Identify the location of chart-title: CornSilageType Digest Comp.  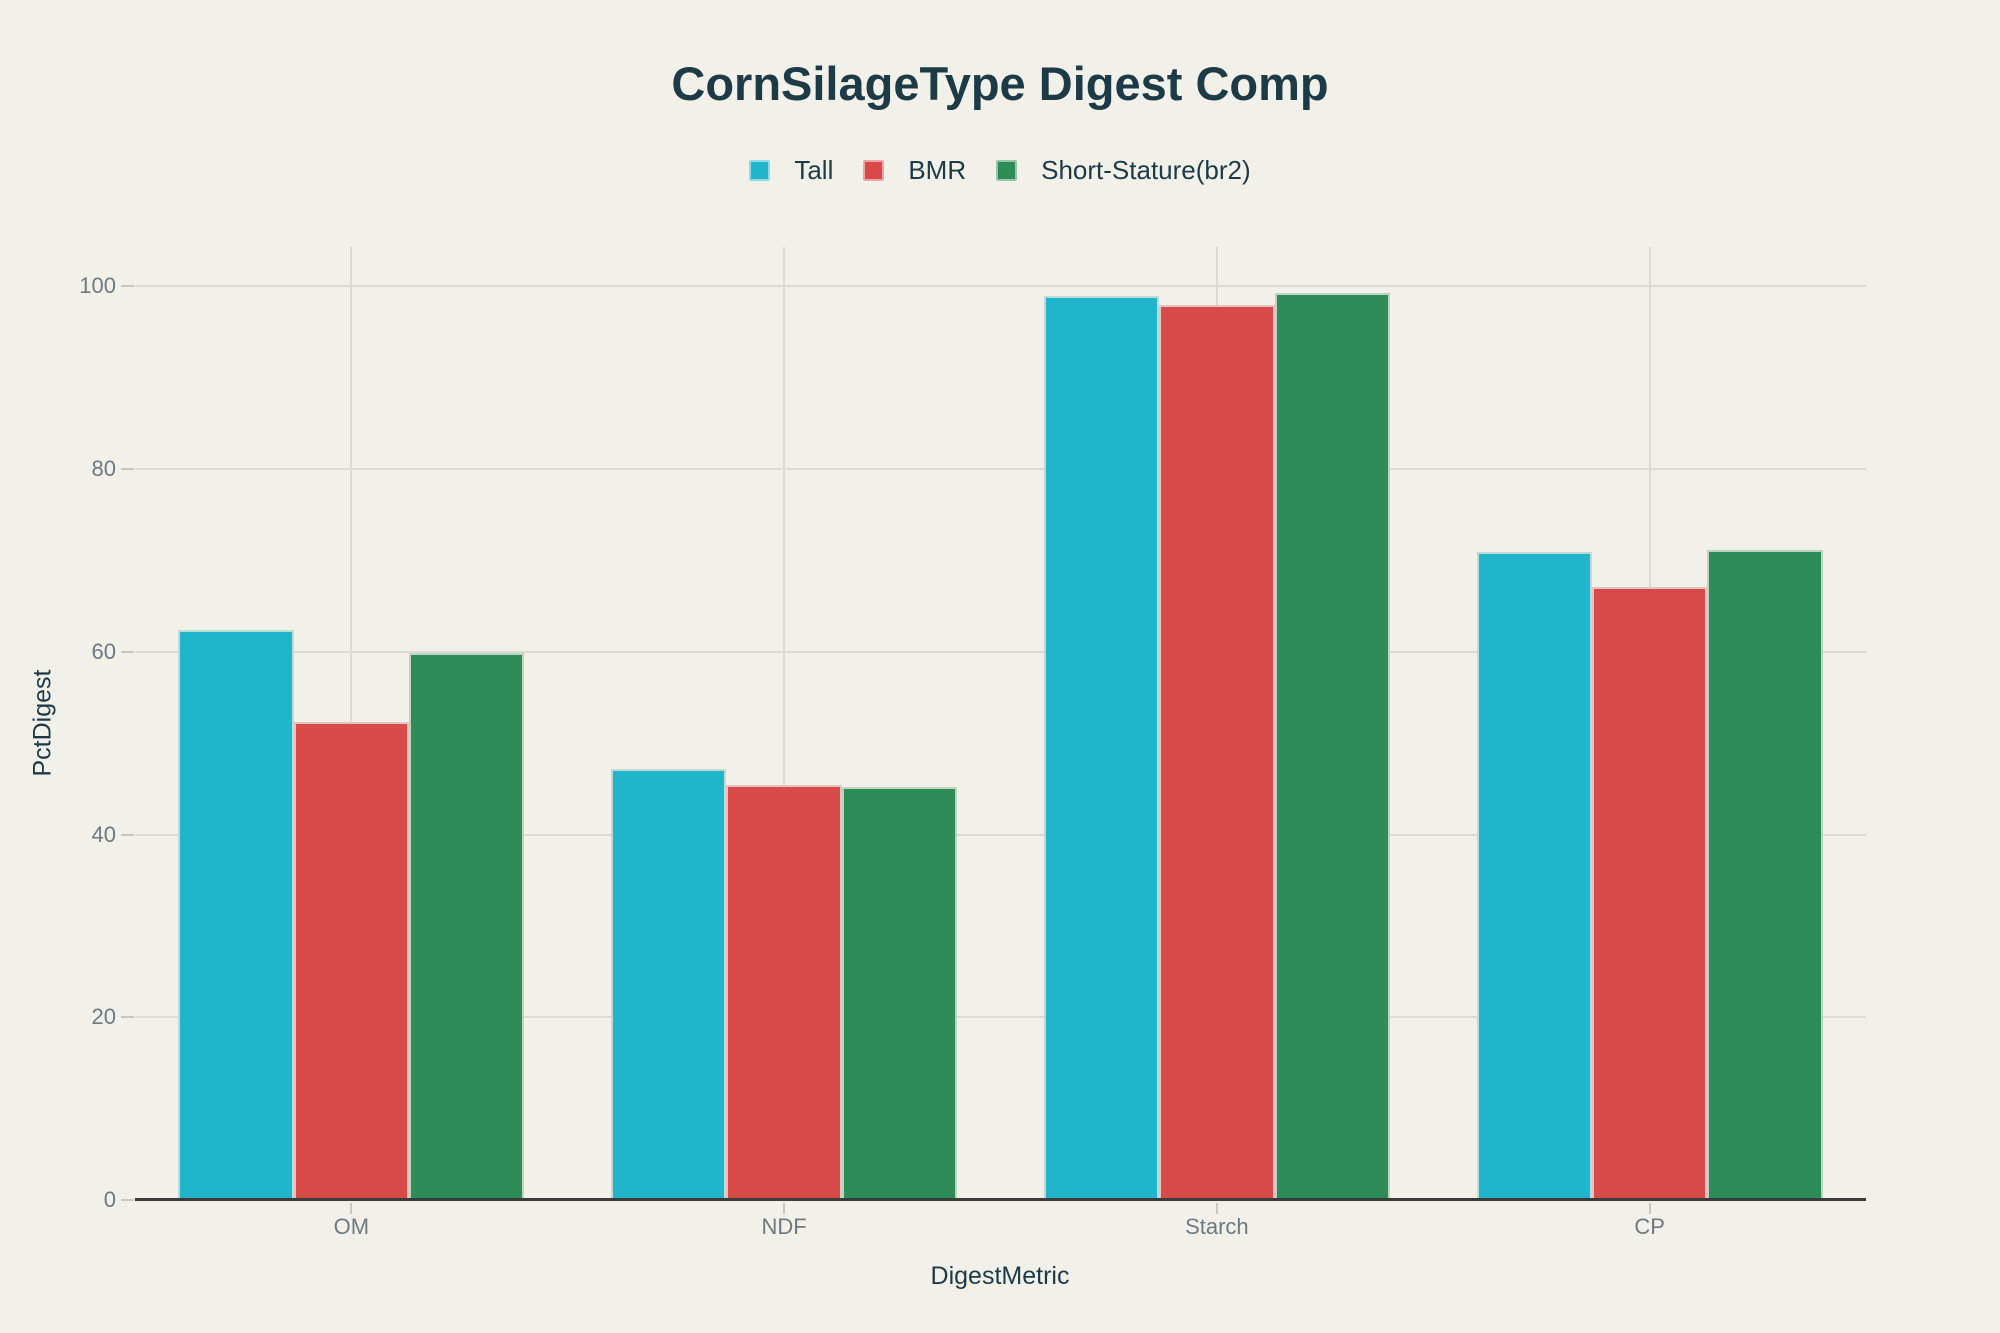
(1000, 83).